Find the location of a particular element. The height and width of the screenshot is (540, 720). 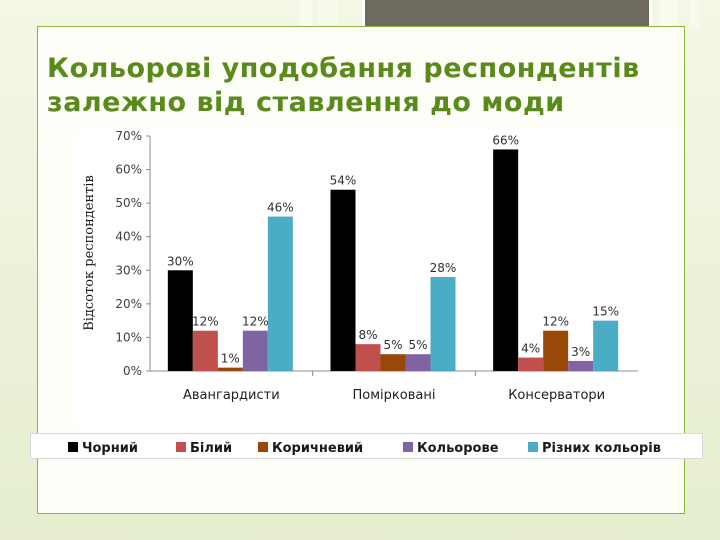

y-tick-label: 10% is located at coordinates (128, 337).